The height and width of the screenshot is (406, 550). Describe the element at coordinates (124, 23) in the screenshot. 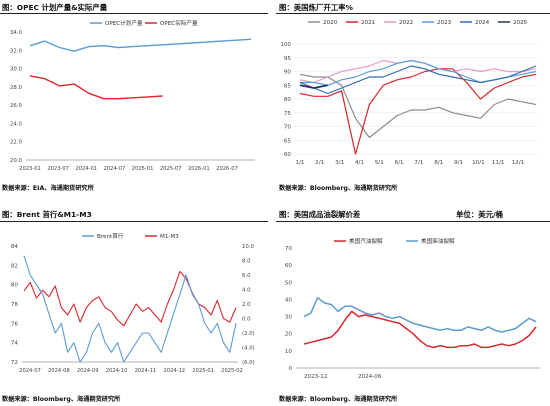

I see `legend-label-0: OPEC计划产量` at that location.